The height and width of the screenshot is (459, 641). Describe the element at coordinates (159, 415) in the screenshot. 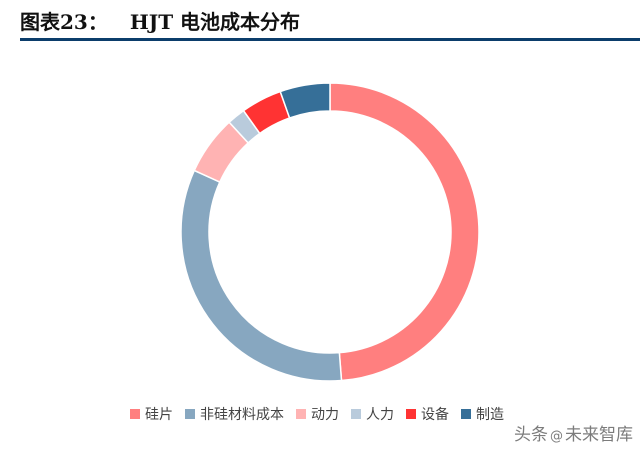

I see `legend-label: 硅片` at that location.